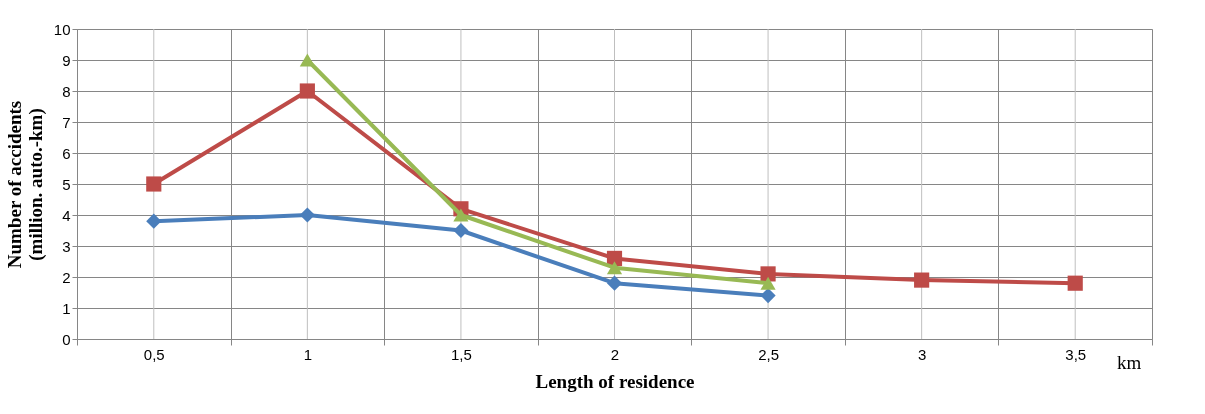 This screenshot has height=414, width=1205. Describe the element at coordinates (66, 184) in the screenshot. I see `y-tick-label: 5` at that location.